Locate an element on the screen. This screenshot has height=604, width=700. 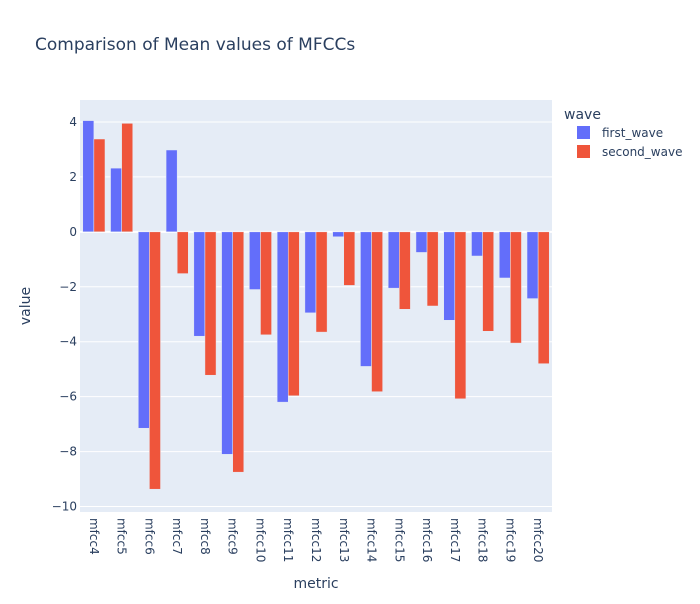
x-tick-label: mfcc12 is located at coordinates (316, 540).